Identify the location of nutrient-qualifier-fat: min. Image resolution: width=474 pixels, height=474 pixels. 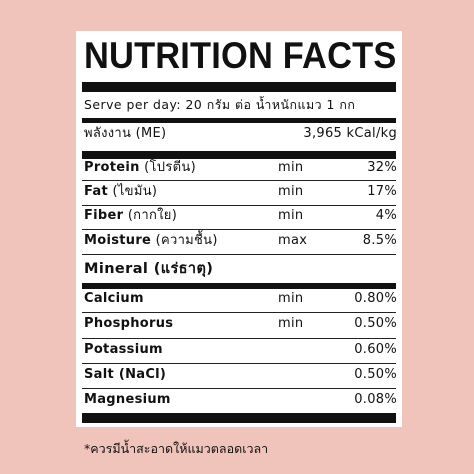
(291, 191).